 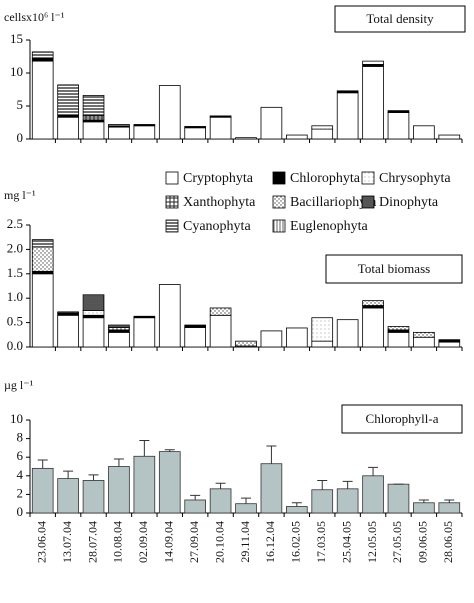 I want to click on y-tick-label: 0.5, so click(x=15, y=321).